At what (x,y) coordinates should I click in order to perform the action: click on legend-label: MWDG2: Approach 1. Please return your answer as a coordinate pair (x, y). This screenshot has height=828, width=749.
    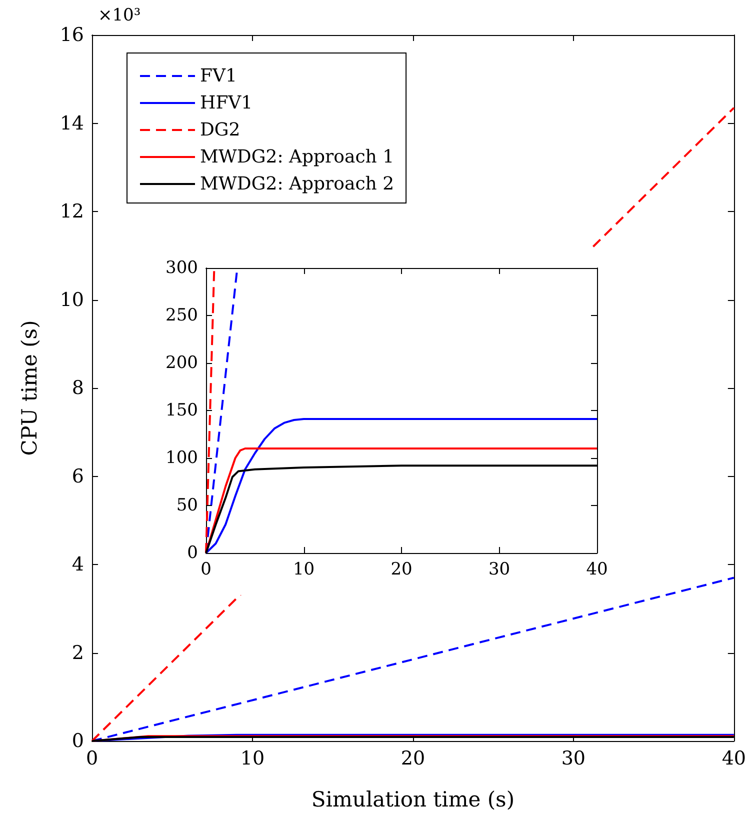
    Looking at the image, I should click on (297, 157).